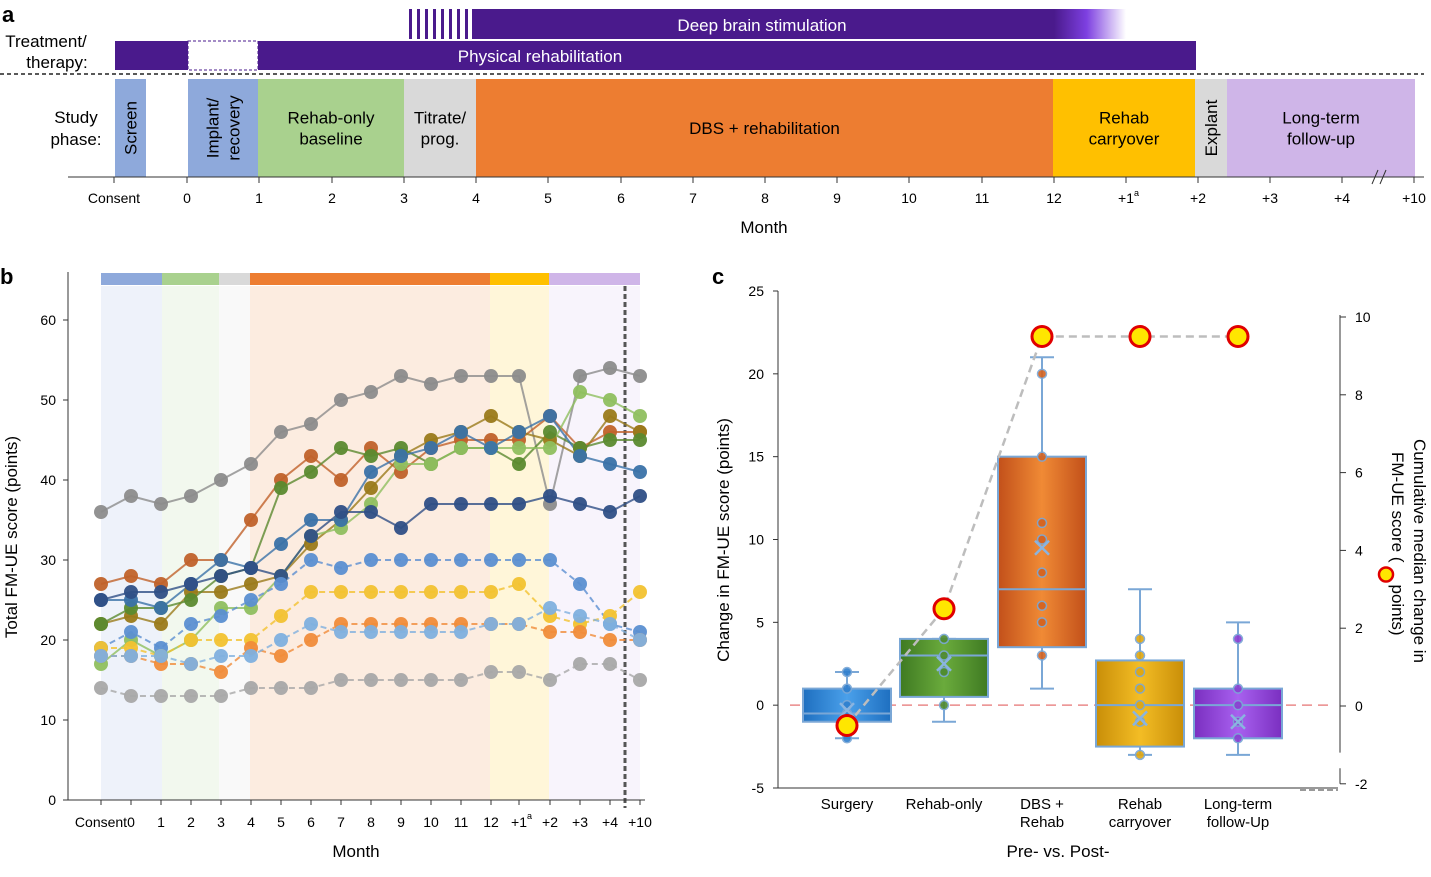 The height and width of the screenshot is (877, 1431). I want to click on c-y-tick-label: 15, so click(756, 457).